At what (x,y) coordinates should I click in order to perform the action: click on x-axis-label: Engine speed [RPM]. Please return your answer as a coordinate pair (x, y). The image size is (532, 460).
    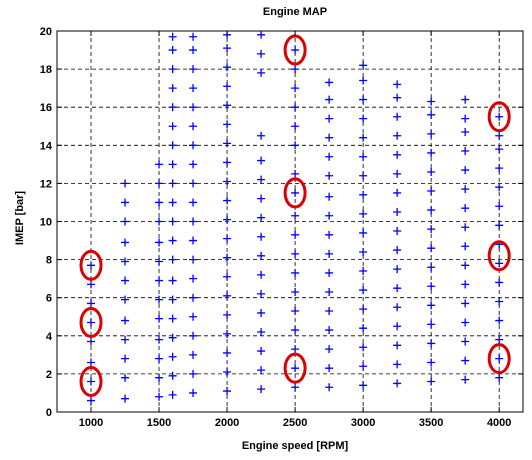
    Looking at the image, I should click on (295, 446).